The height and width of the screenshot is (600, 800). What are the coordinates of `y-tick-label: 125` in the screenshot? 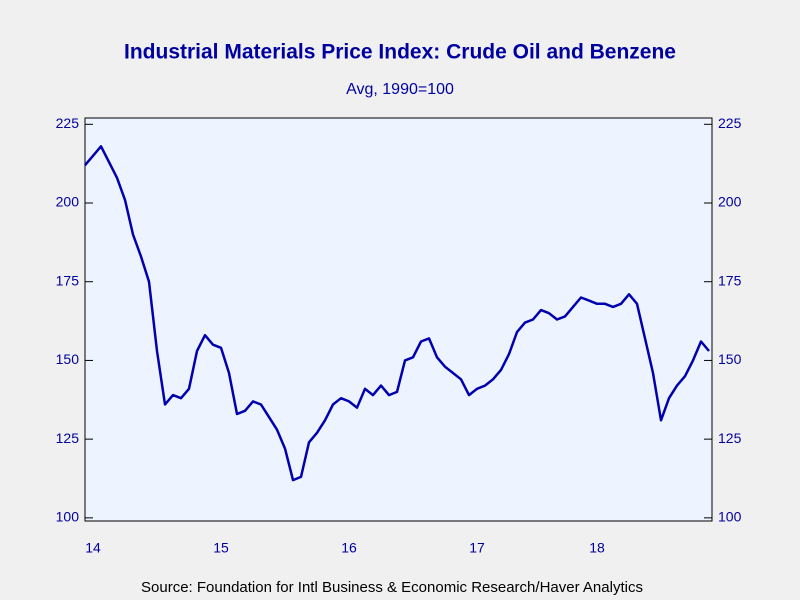 It's located at (68, 438).